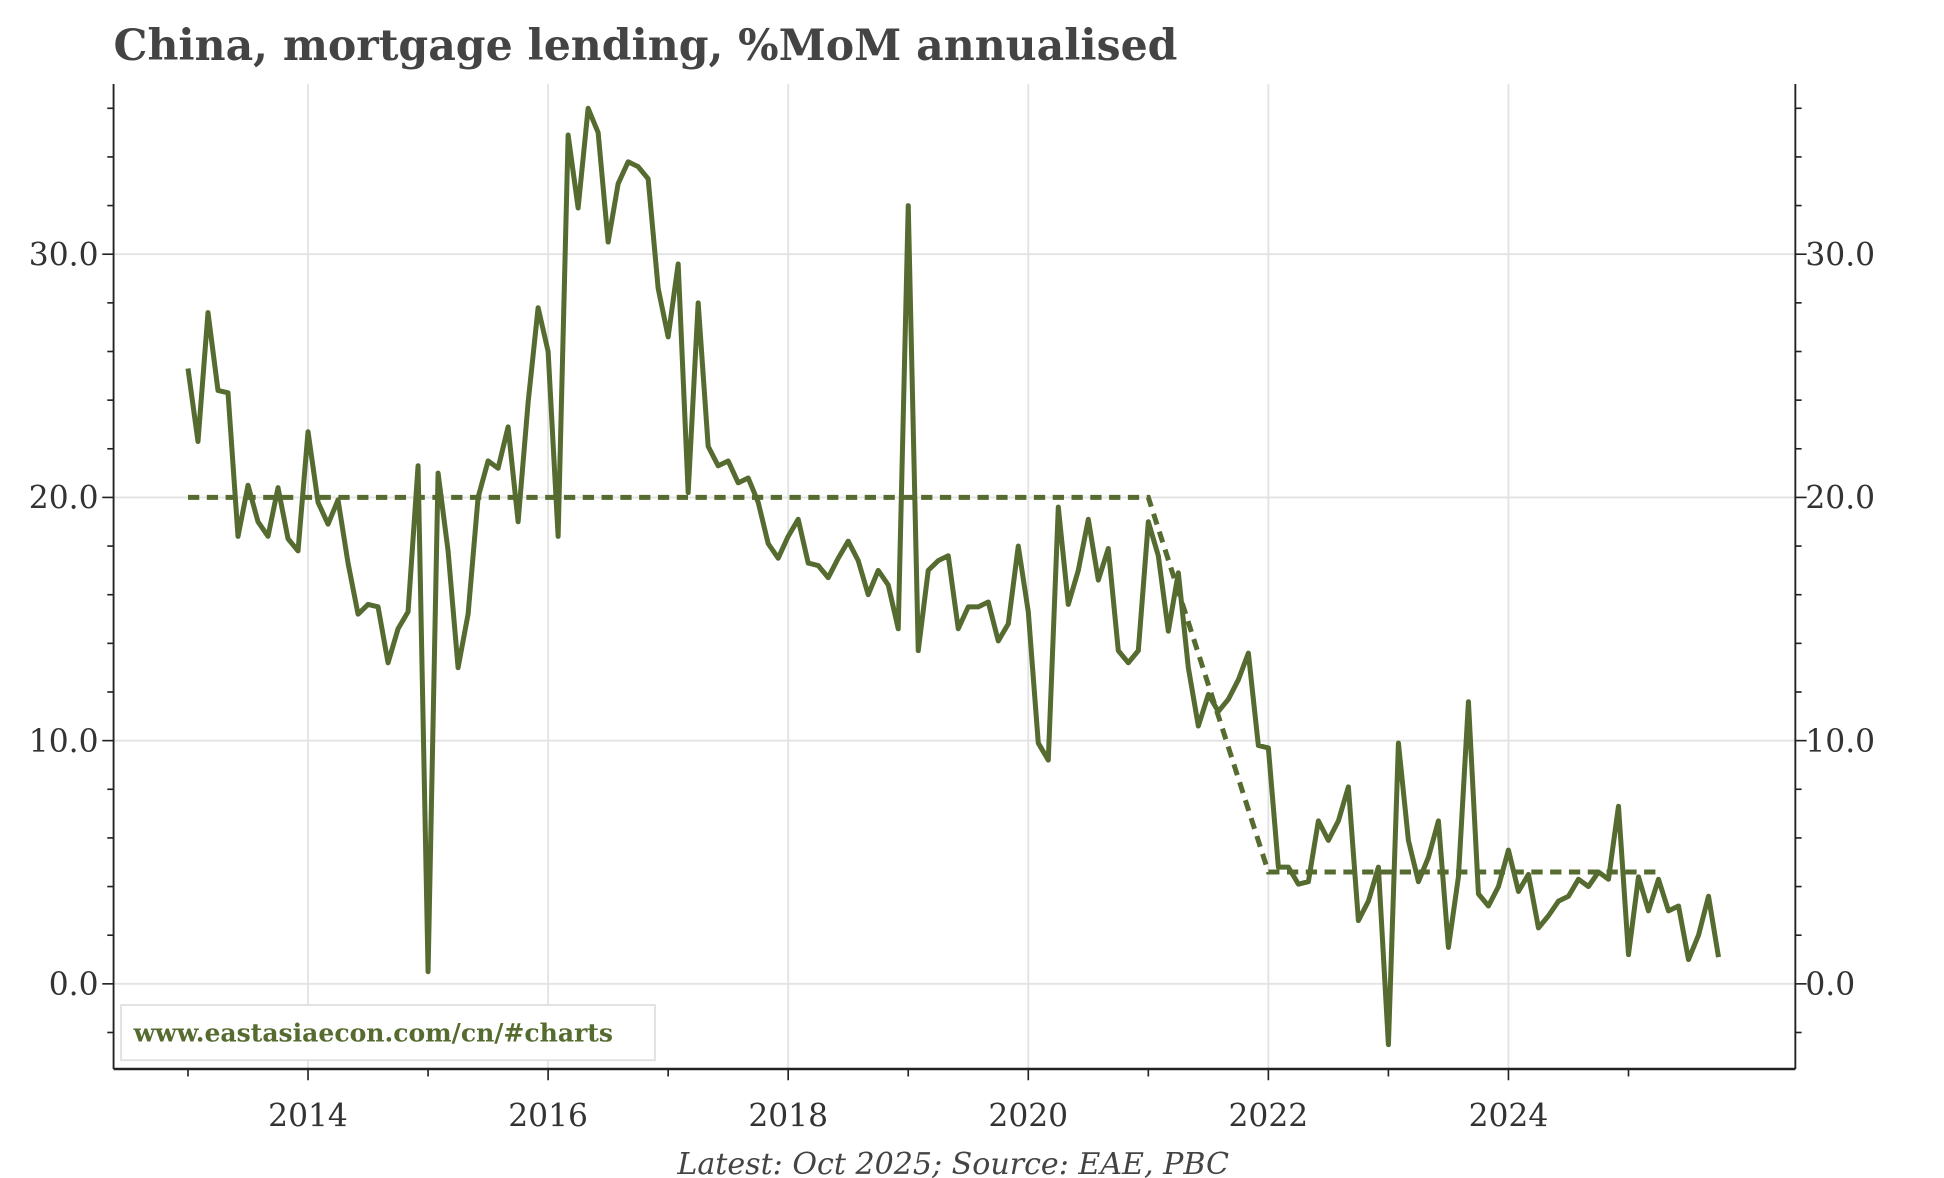  What do you see at coordinates (1509, 1117) in the screenshot?
I see `x-tick-label: 2024` at bounding box center [1509, 1117].